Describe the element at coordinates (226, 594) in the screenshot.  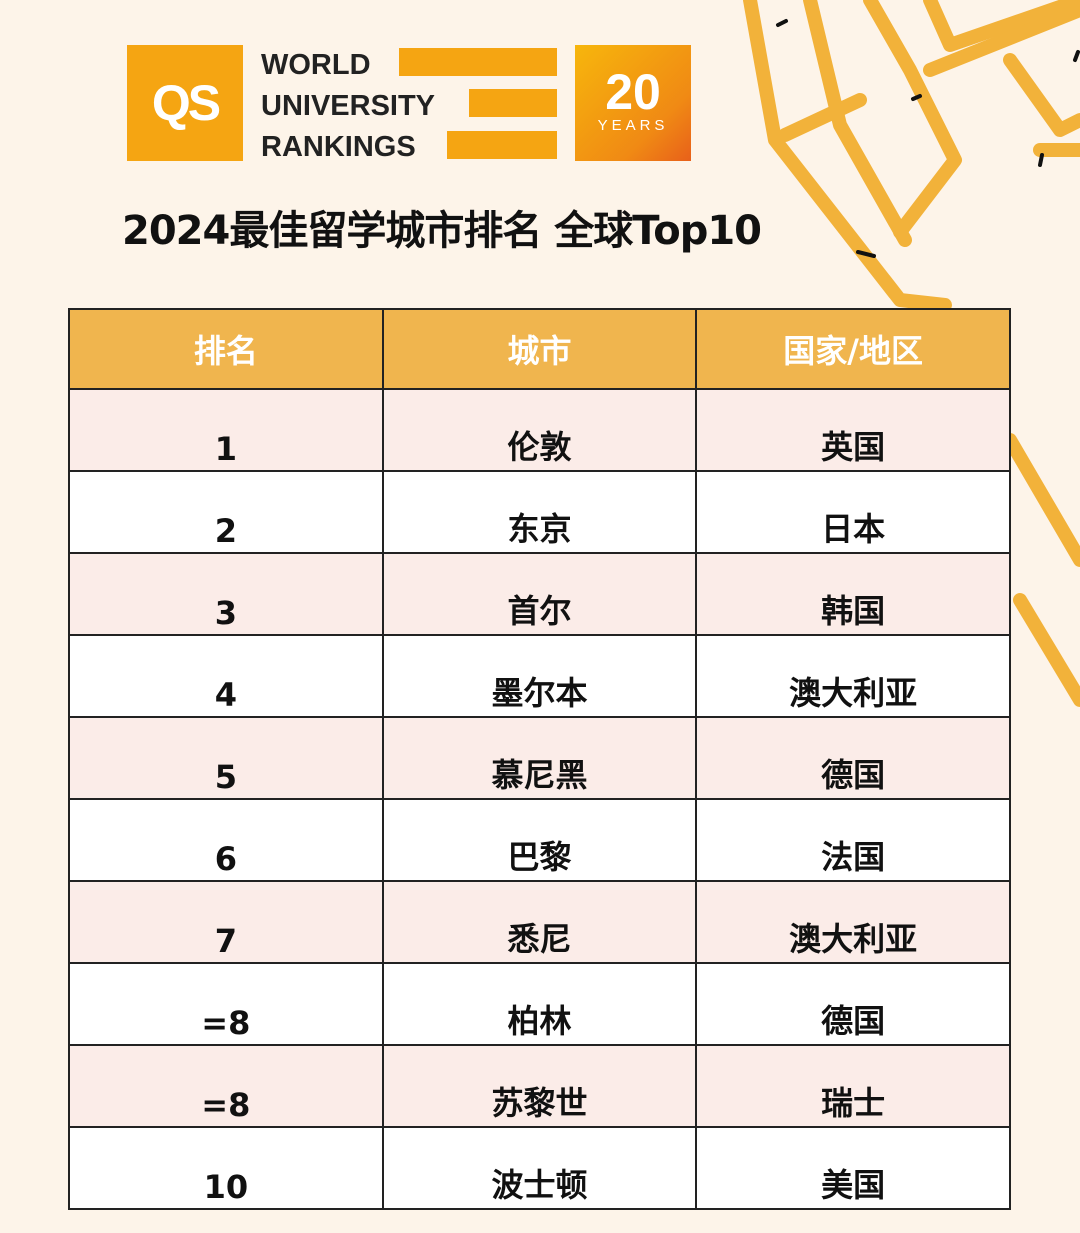
I see `rank-cell: 3` at that location.